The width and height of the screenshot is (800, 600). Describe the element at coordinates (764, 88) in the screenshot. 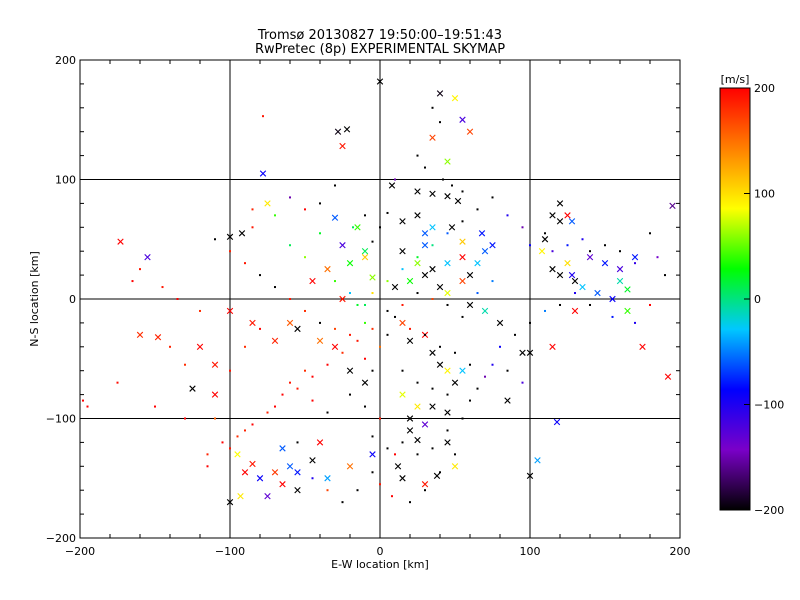

I see `colorbar-tick-label: 200` at that location.